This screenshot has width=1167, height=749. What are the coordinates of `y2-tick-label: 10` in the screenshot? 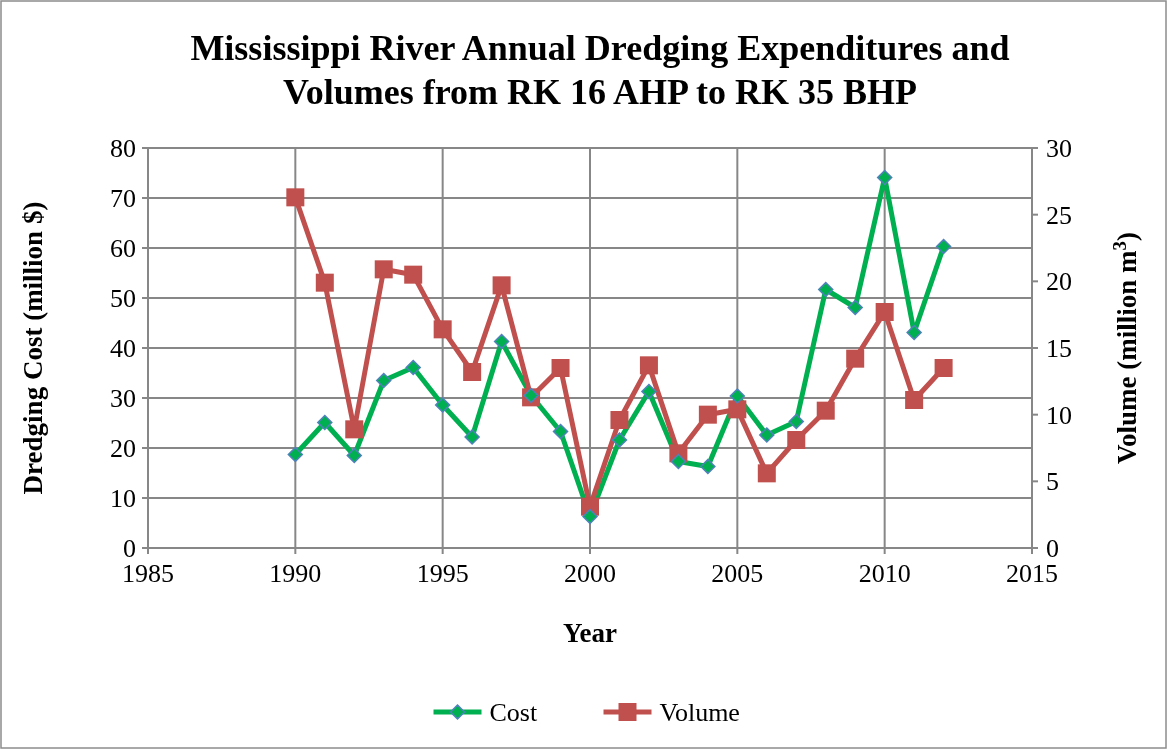 It's located at (1059, 415).